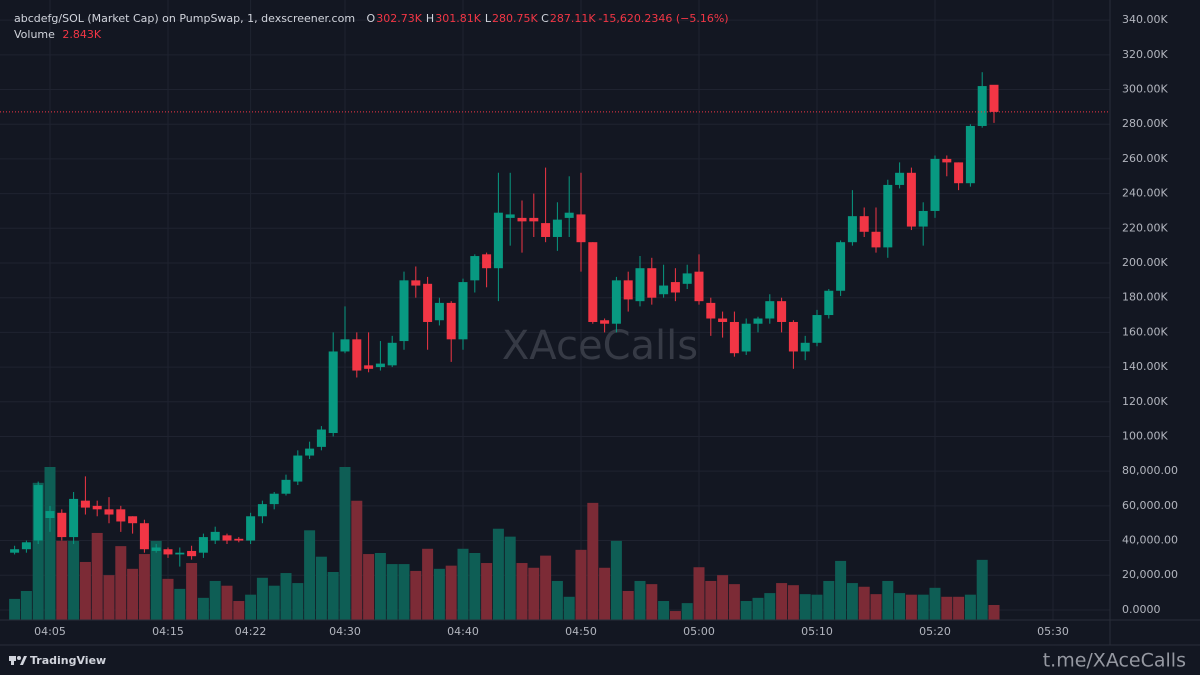  I want to click on y-tick-label: 320.00K, so click(1145, 54).